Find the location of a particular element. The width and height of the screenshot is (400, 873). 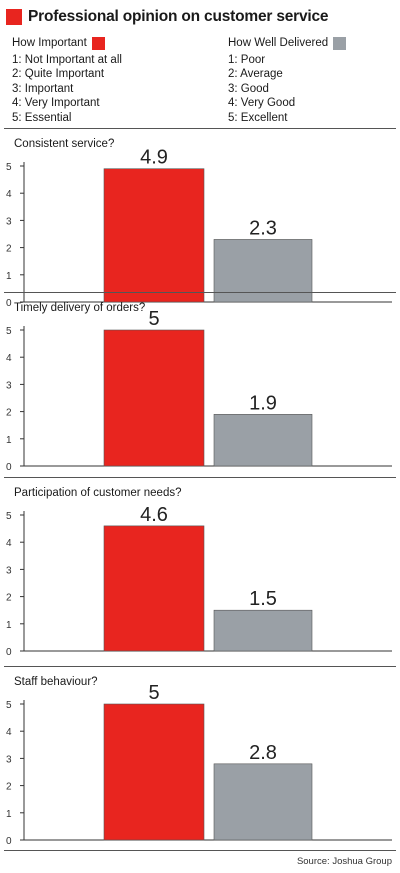

panel-question: Staff behaviour? is located at coordinates (56, 682).